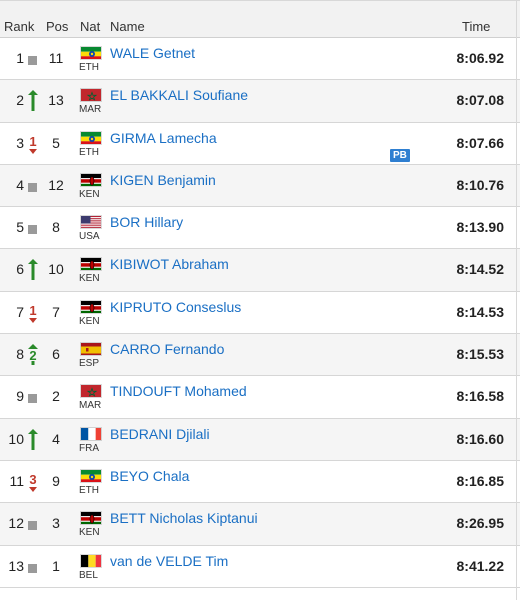 Image resolution: width=520 pixels, height=600 pixels. Describe the element at coordinates (56, 269) in the screenshot. I see `position-number: 10` at that location.